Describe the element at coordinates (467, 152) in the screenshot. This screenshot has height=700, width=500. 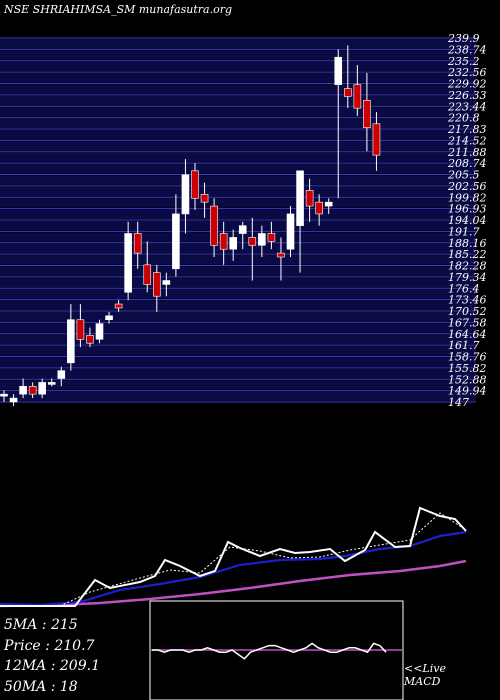
I see `price-level-label: 211.88` at that location.